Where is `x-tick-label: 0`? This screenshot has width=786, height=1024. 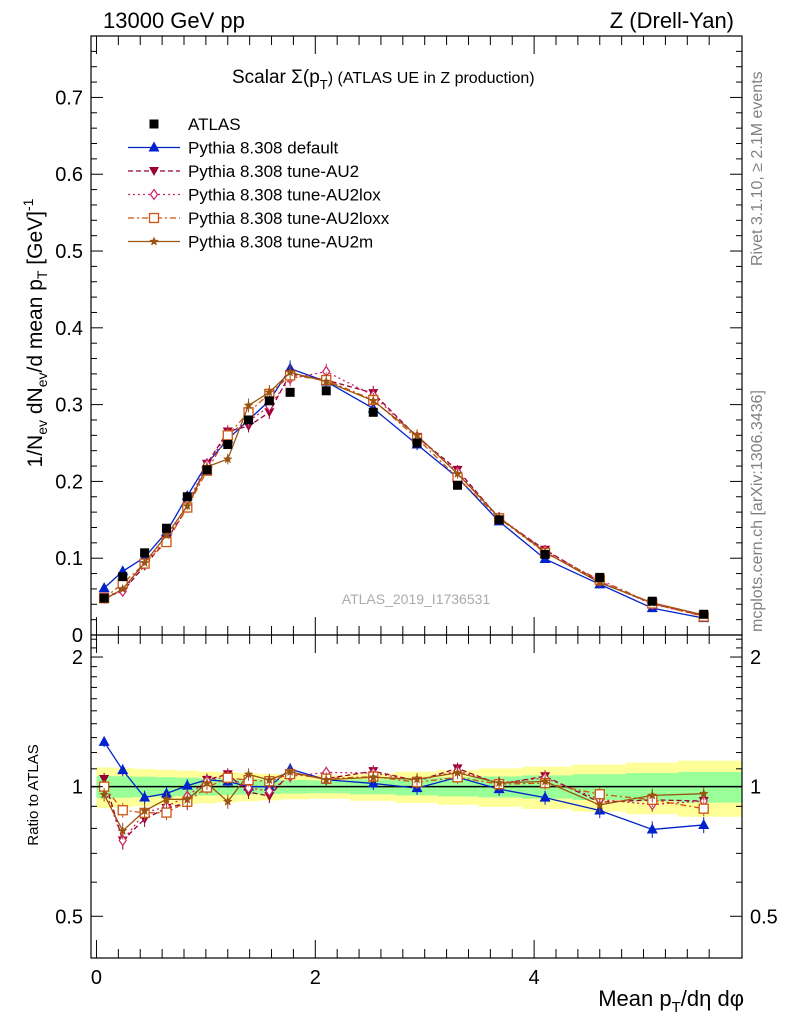 x-tick-label: 0 is located at coordinates (96, 978).